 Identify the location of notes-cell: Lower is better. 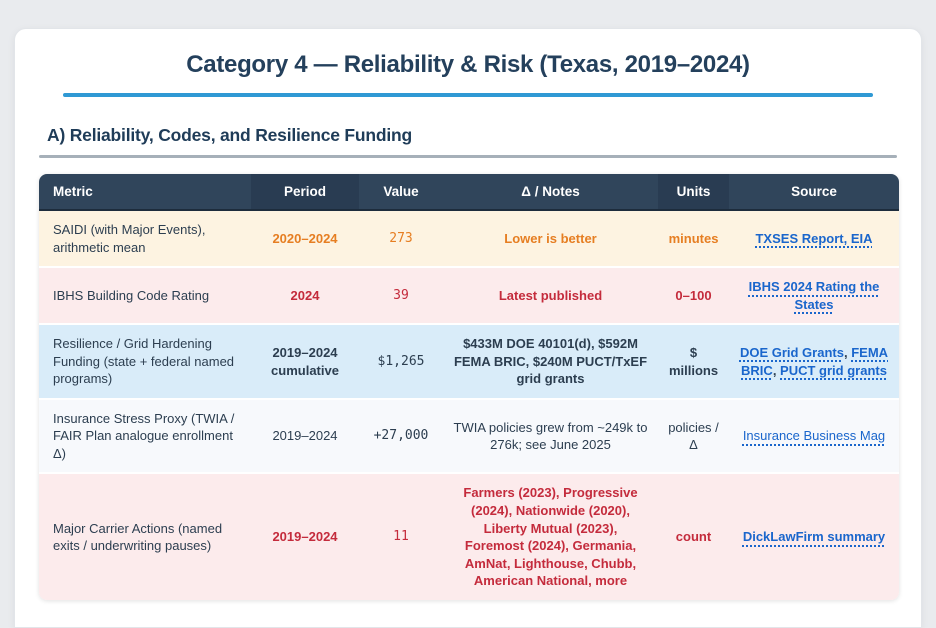
(550, 240).